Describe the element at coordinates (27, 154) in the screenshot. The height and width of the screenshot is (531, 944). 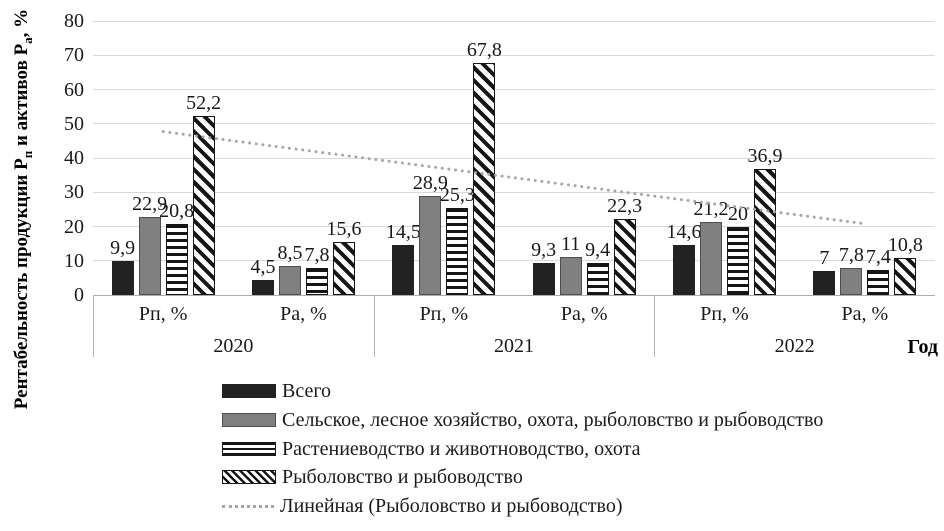
I see `y-axis-title-subscript: п` at that location.